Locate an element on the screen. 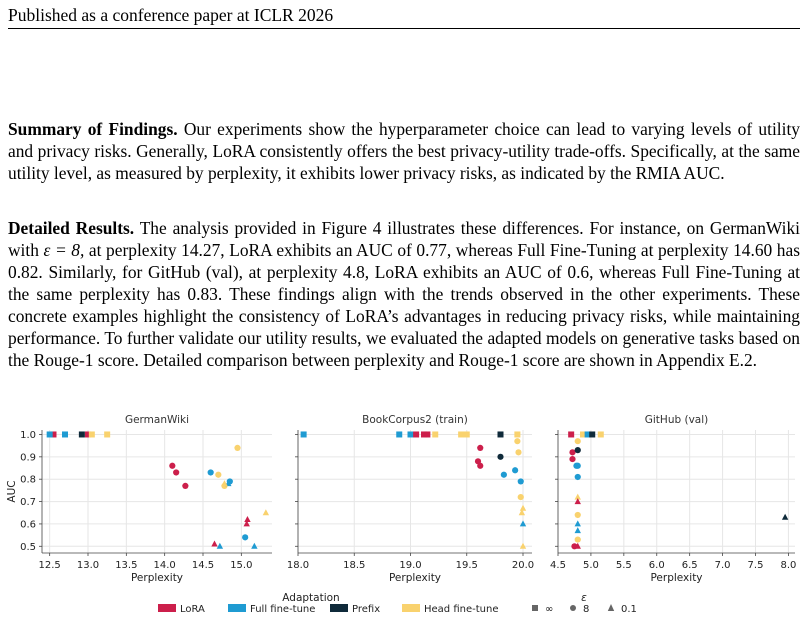  panel-title: GitHub (val) is located at coordinates (676, 420).